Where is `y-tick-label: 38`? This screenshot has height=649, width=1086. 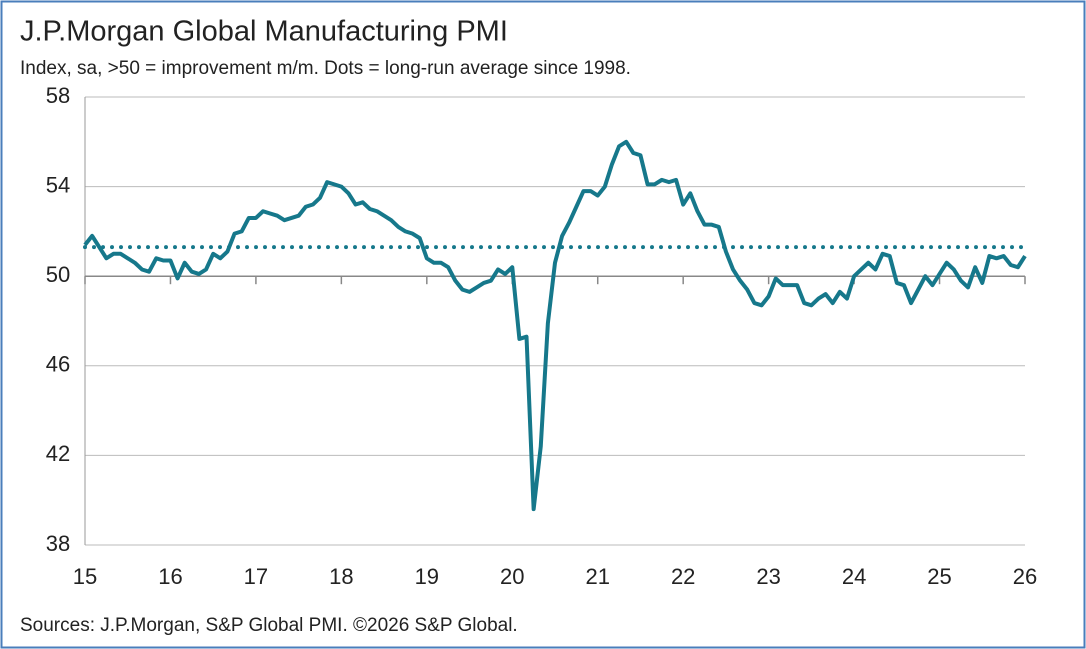 y-tick-label: 38 is located at coordinates (58, 543).